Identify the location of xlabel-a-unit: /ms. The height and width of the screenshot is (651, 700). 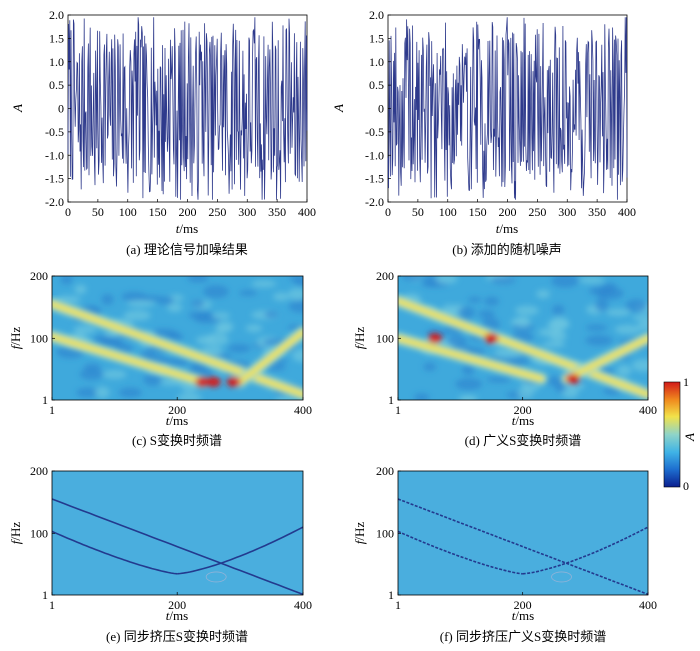
(188, 228).